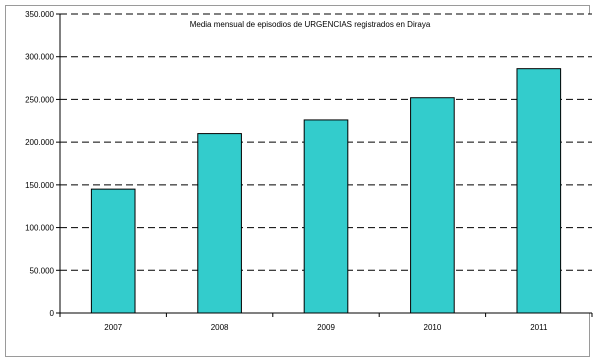 Image resolution: width=595 pixels, height=362 pixels. What do you see at coordinates (39, 57) in the screenshot?
I see `y-tick-label: 300.000` at bounding box center [39, 57].